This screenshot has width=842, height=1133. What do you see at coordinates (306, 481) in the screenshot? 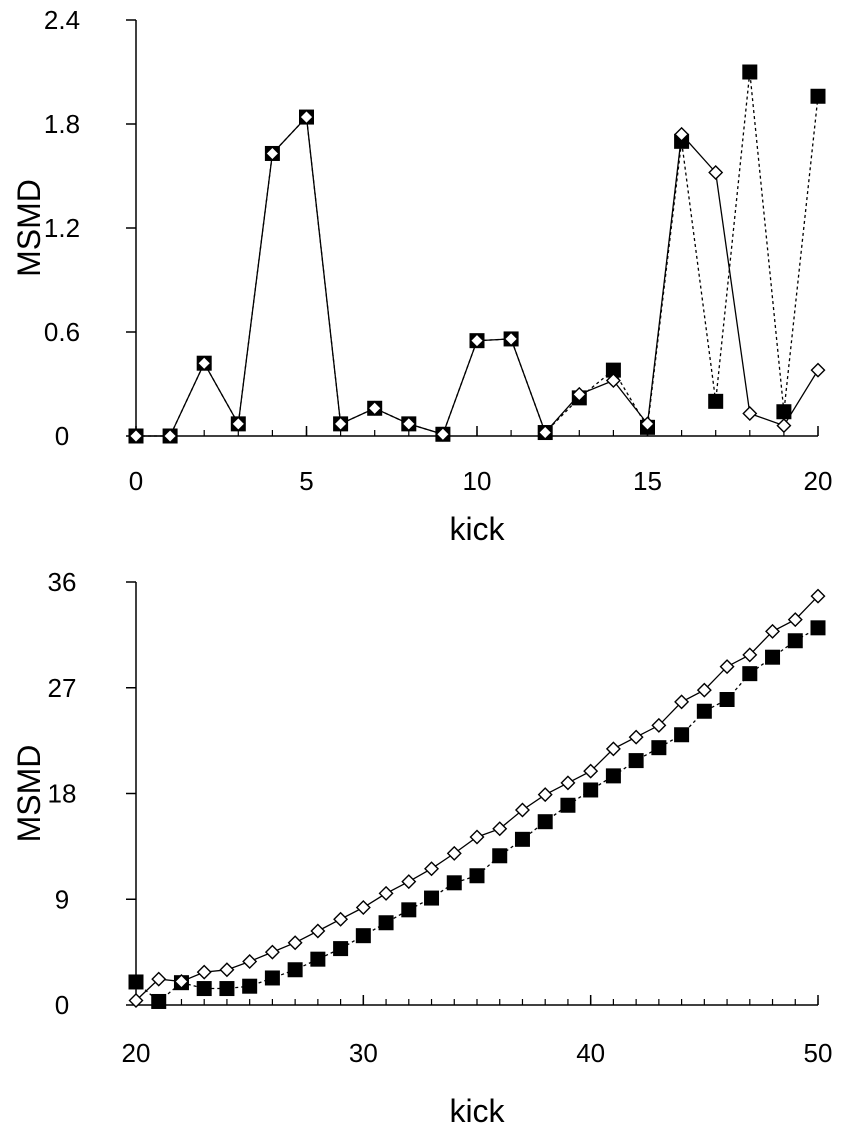
I see `x-tick-label: 5` at bounding box center [306, 481].